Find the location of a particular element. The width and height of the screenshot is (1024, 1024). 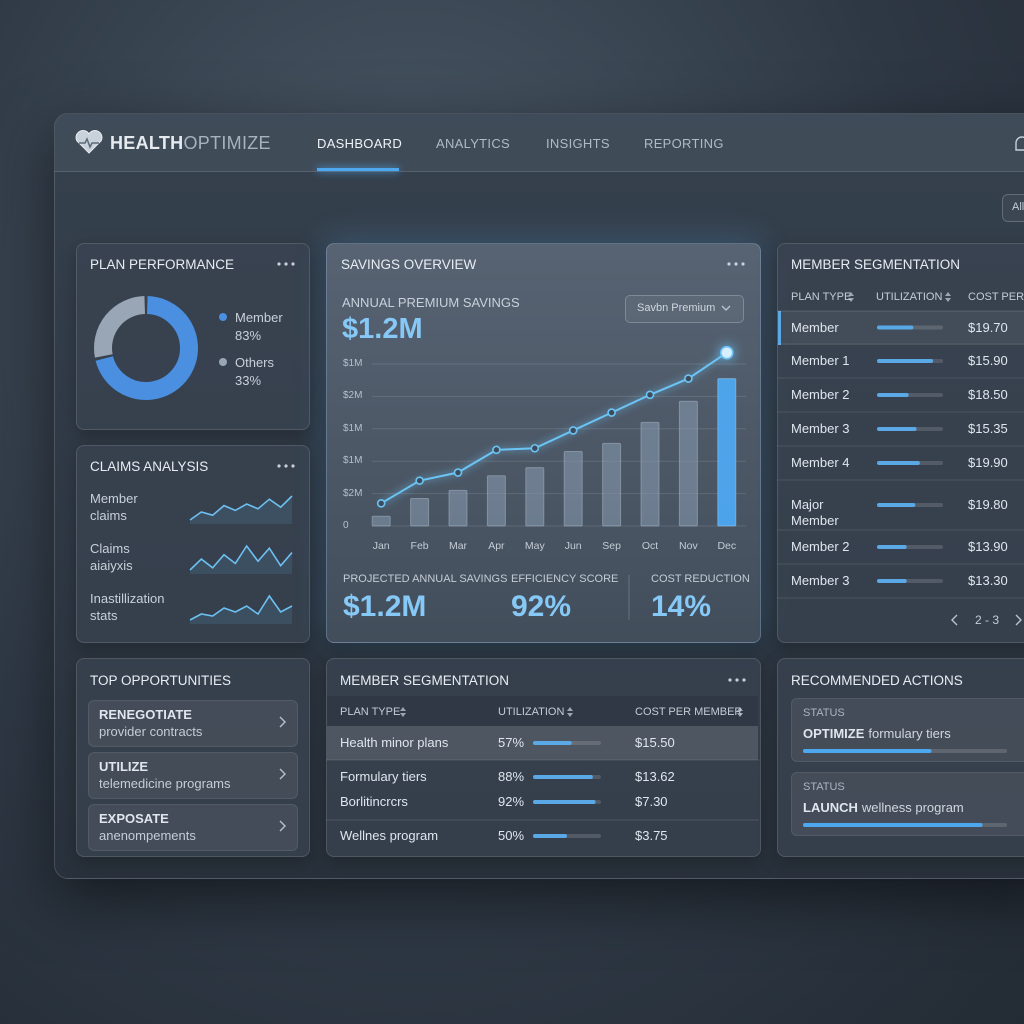

action-line: LAUNCH wellness program is located at coordinates (883, 807).